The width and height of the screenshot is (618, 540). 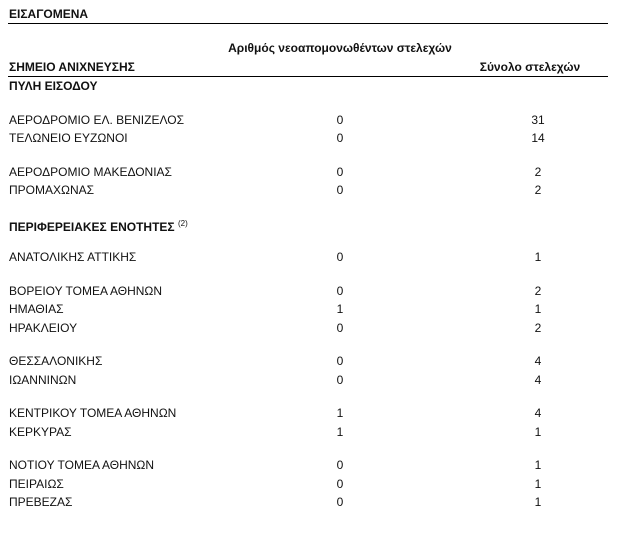 What do you see at coordinates (36, 309) in the screenshot?
I see `location-cell: ΗΜΑΘΙΑΣ` at bounding box center [36, 309].